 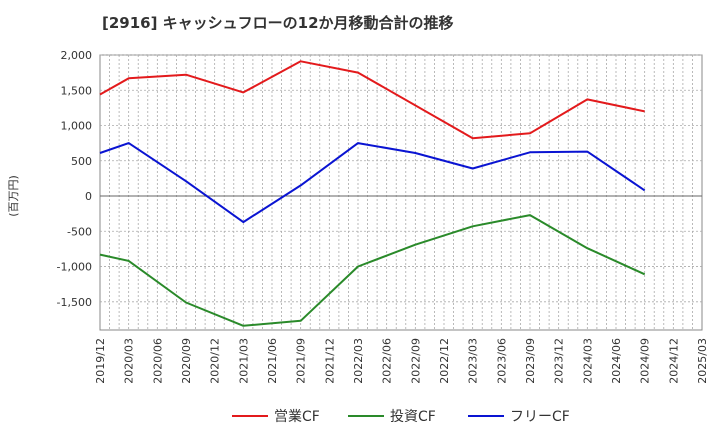 I want to click on x-tick-label: 2023/12, so click(x=559, y=361).